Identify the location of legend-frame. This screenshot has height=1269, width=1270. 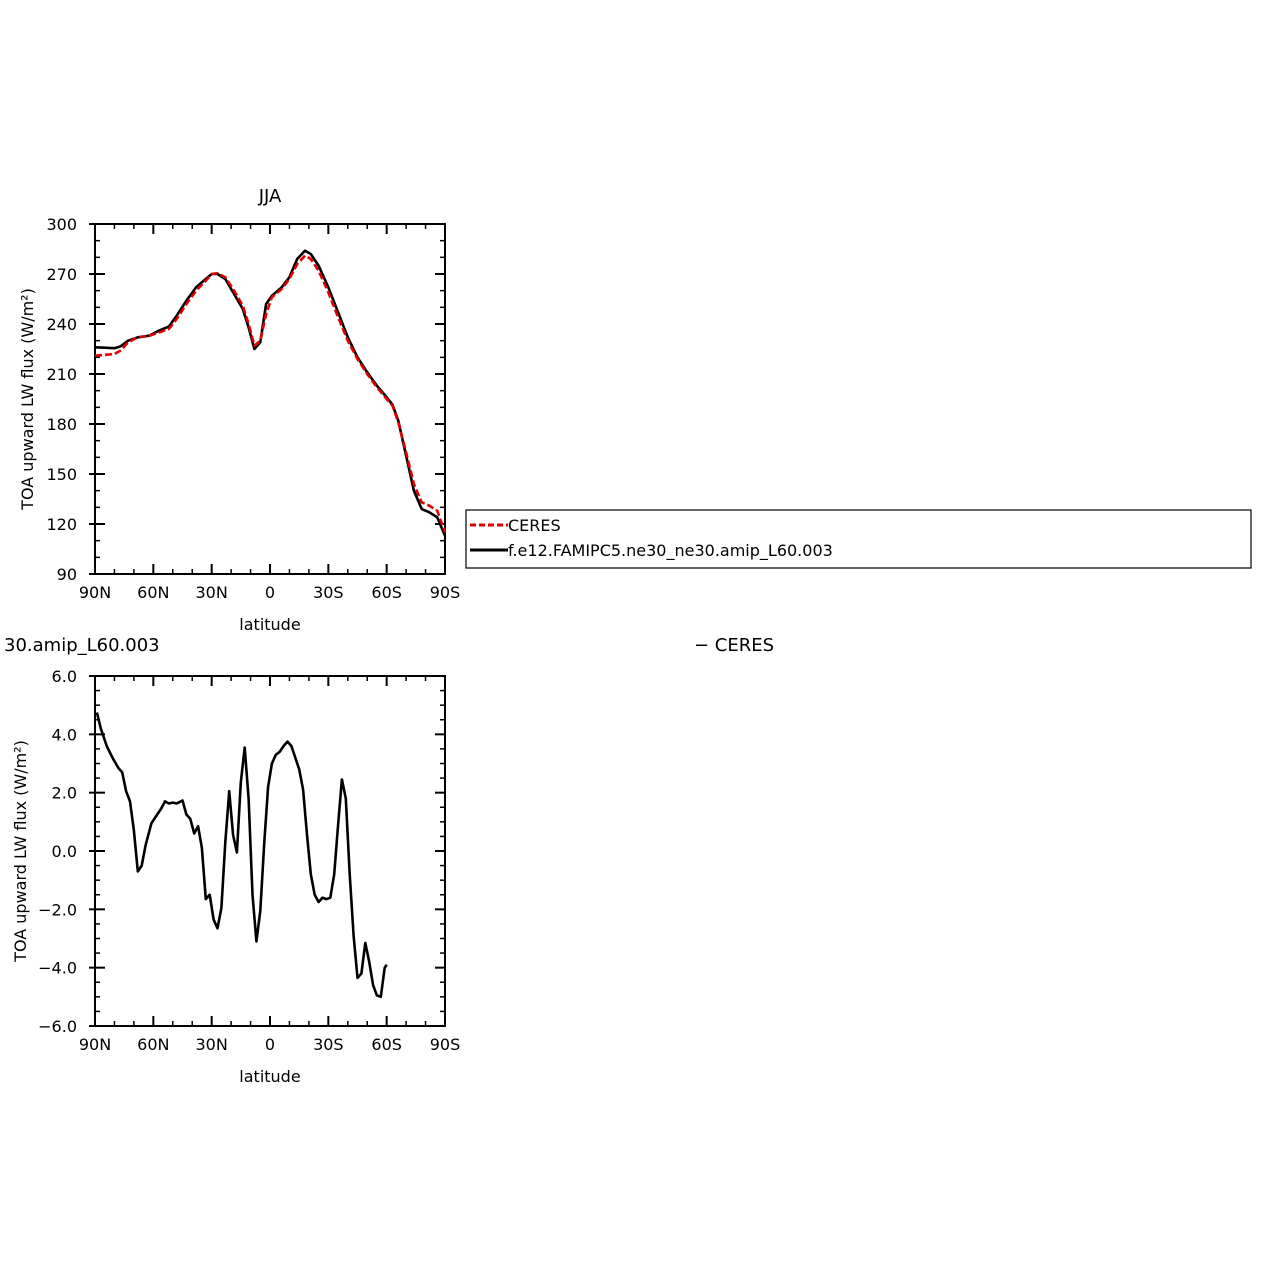
(858, 539).